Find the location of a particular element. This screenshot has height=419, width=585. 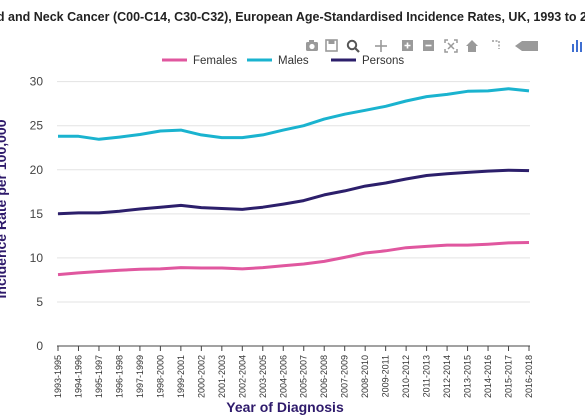

spike-lines-icon is located at coordinates (496, 44).